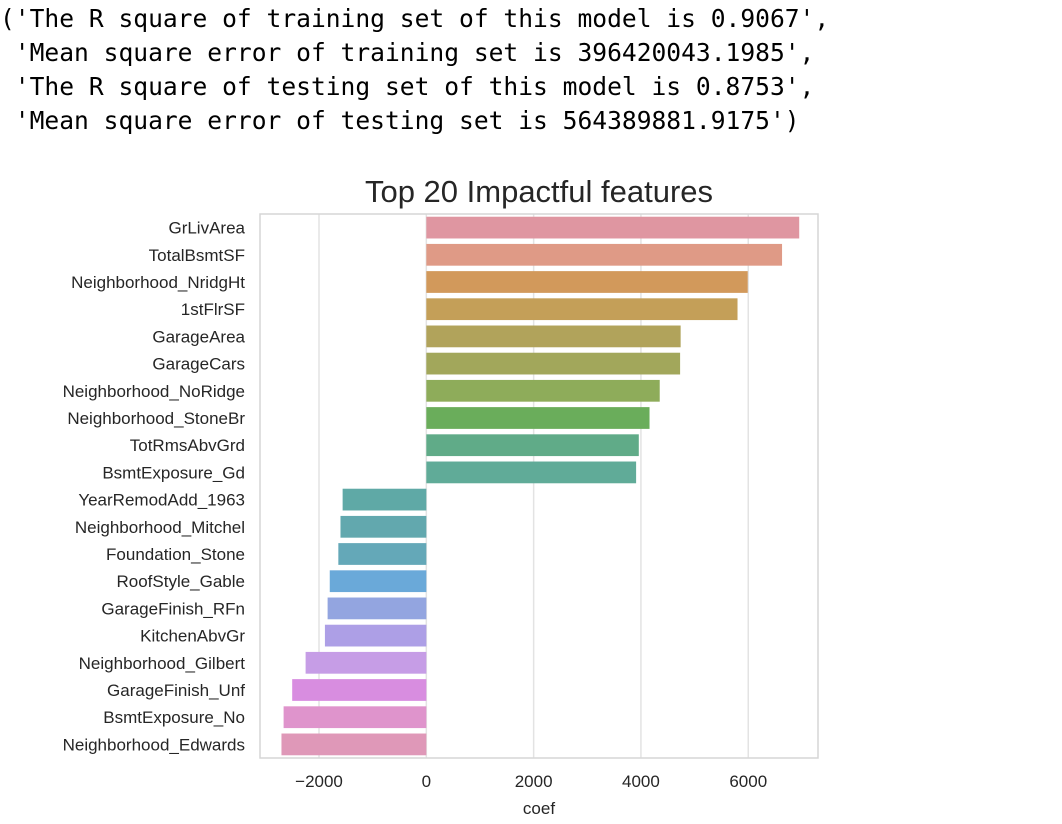 The width and height of the screenshot is (1062, 824). Describe the element at coordinates (319, 781) in the screenshot. I see `x-tick-label: −2000` at that location.